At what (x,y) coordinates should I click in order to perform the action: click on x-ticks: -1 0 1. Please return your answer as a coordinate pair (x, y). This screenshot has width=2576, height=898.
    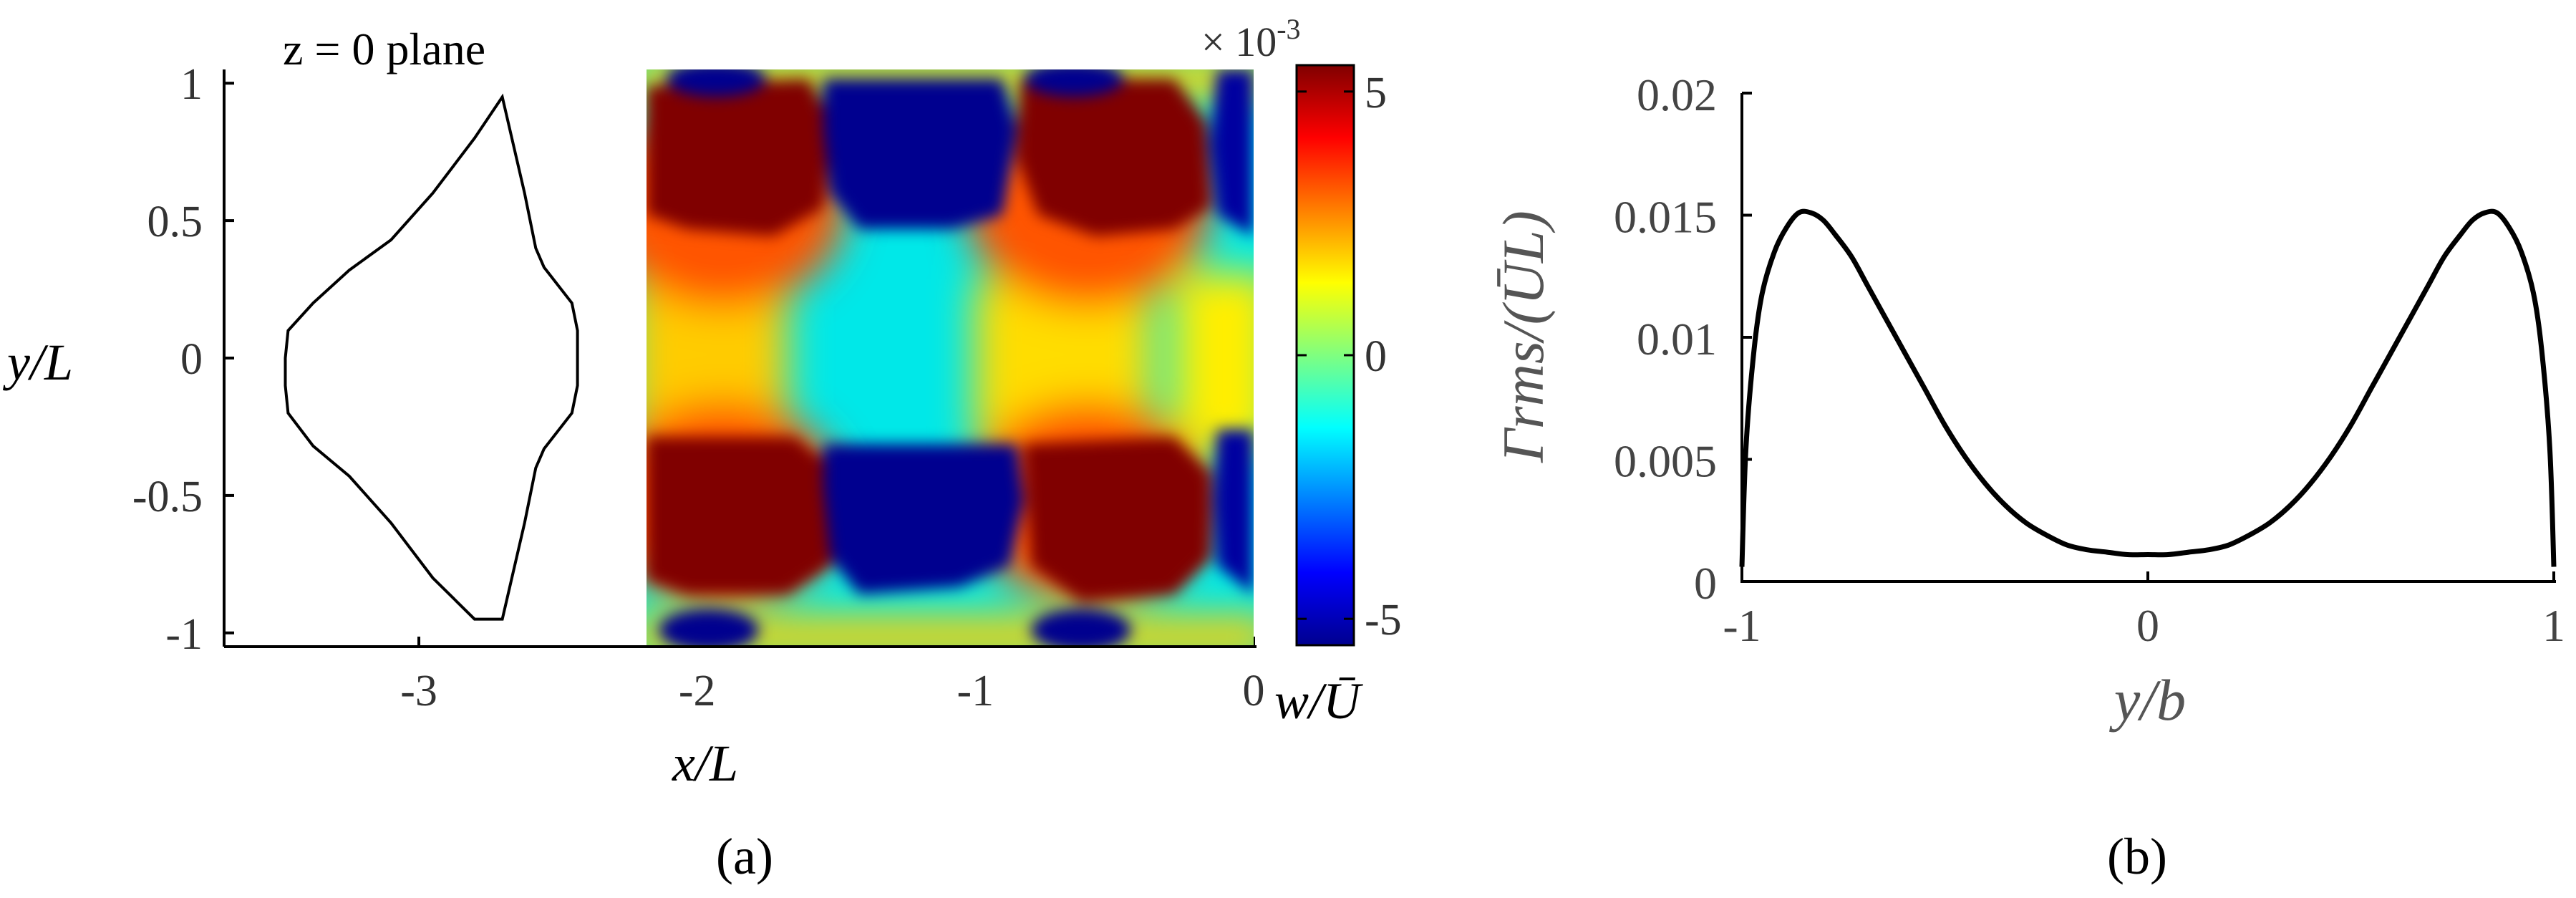
    Looking at the image, I should click on (2144, 611).